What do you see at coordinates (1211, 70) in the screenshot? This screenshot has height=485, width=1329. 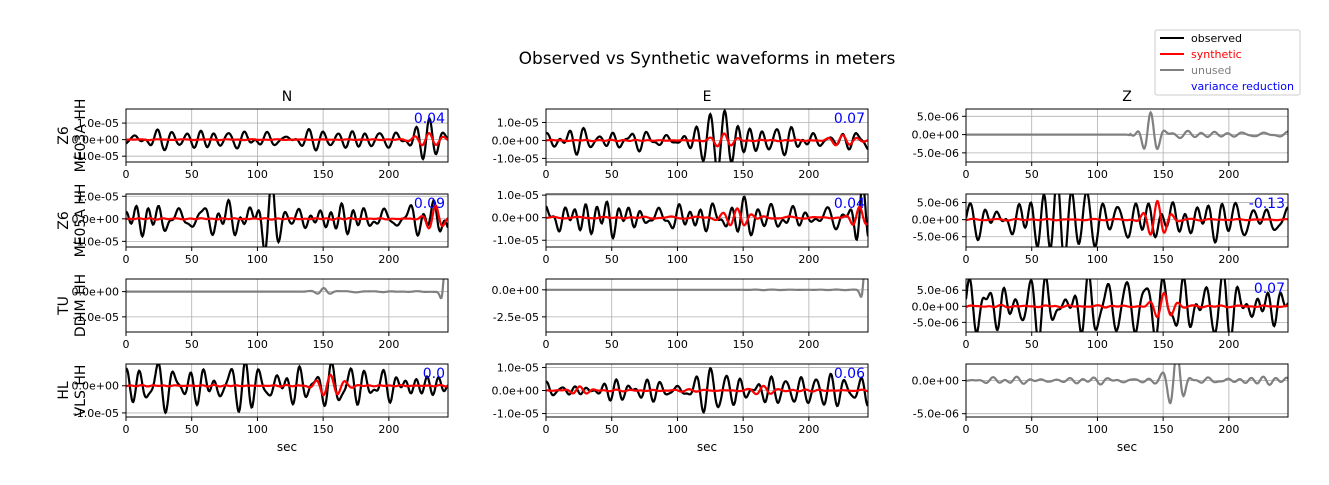 I see `legend-label-unused: unused` at bounding box center [1211, 70].